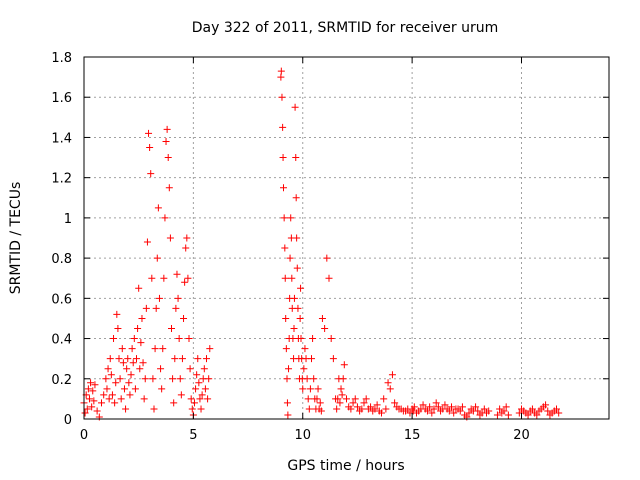  Describe the element at coordinates (61, 380) in the screenshot. I see `y-tick-label: 0.2` at that location.